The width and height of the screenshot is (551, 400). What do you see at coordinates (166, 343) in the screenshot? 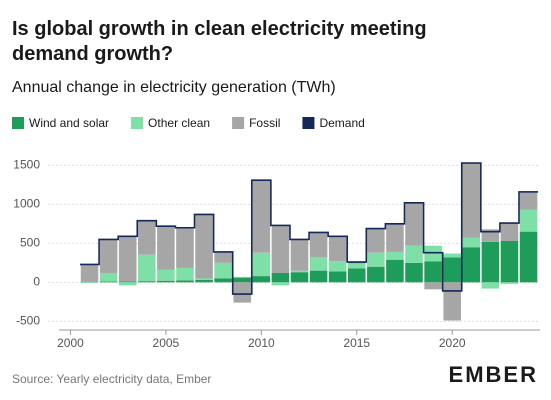
I see `x-tick-label: 2005` at bounding box center [166, 343].